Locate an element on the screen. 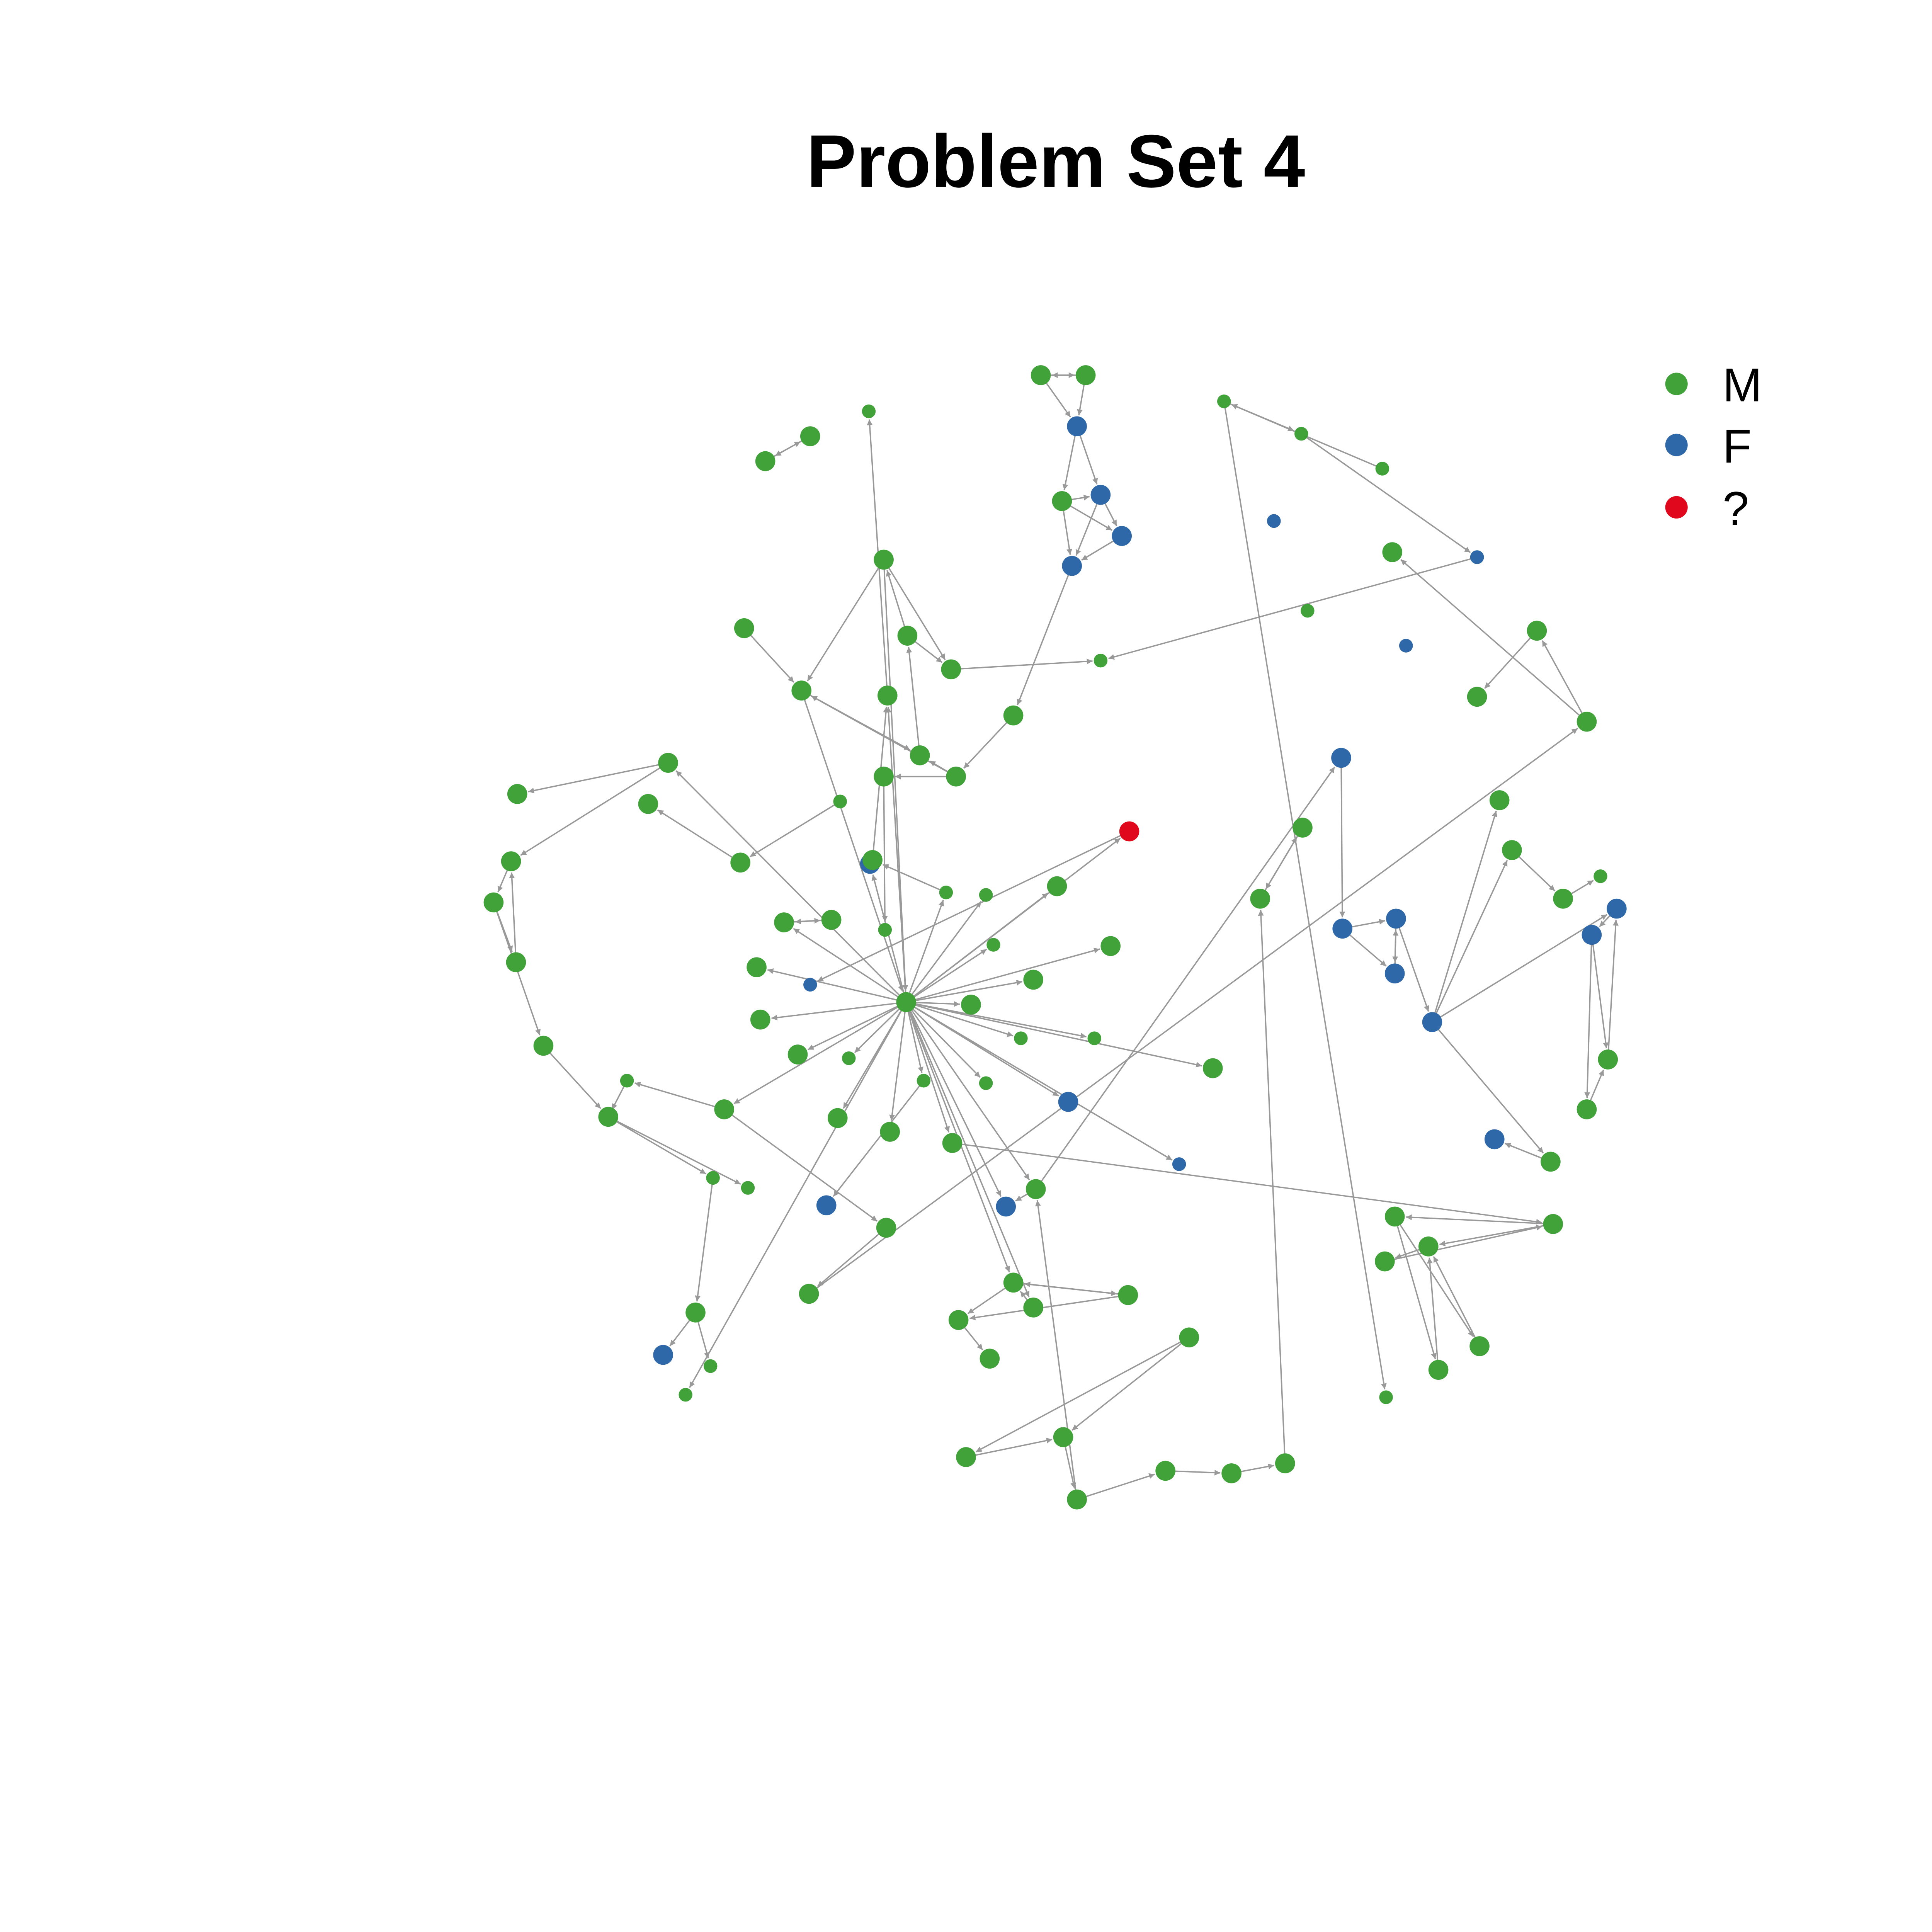 The height and width of the screenshot is (1932, 1932). edge-n81-n83 is located at coordinates (1366, 949).